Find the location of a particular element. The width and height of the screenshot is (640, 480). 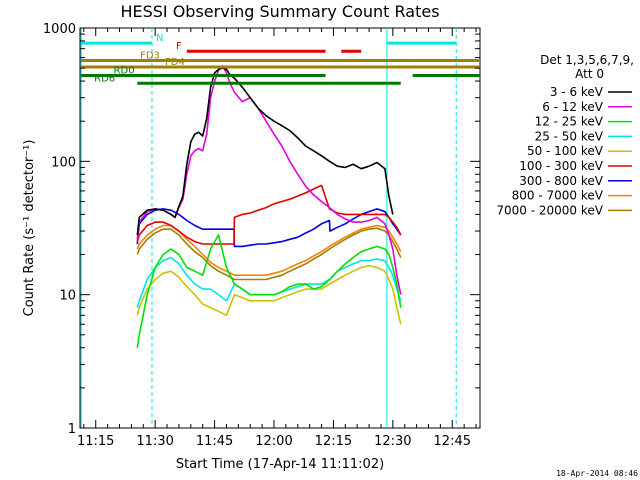

flag-label-4: FD4 is located at coordinates (175, 62).